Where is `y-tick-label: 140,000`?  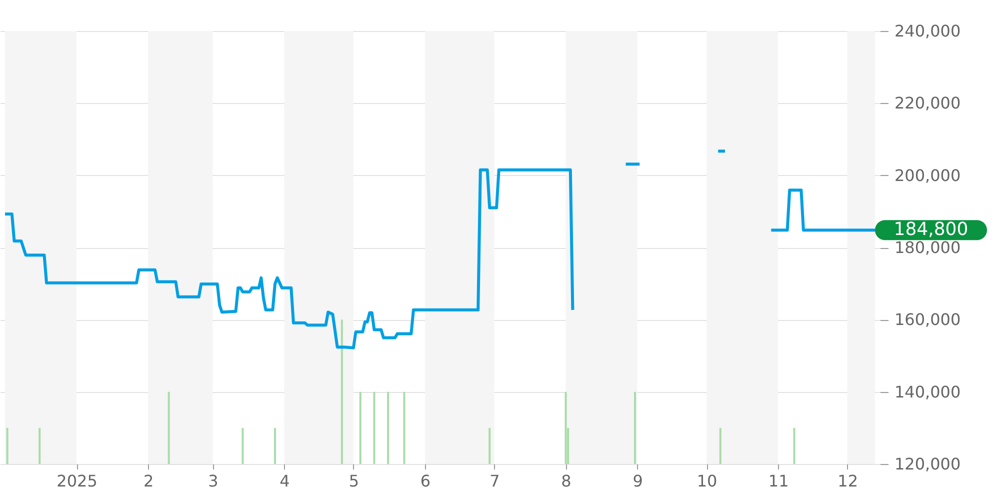 y-tick-label: 140,000 is located at coordinates (927, 392).